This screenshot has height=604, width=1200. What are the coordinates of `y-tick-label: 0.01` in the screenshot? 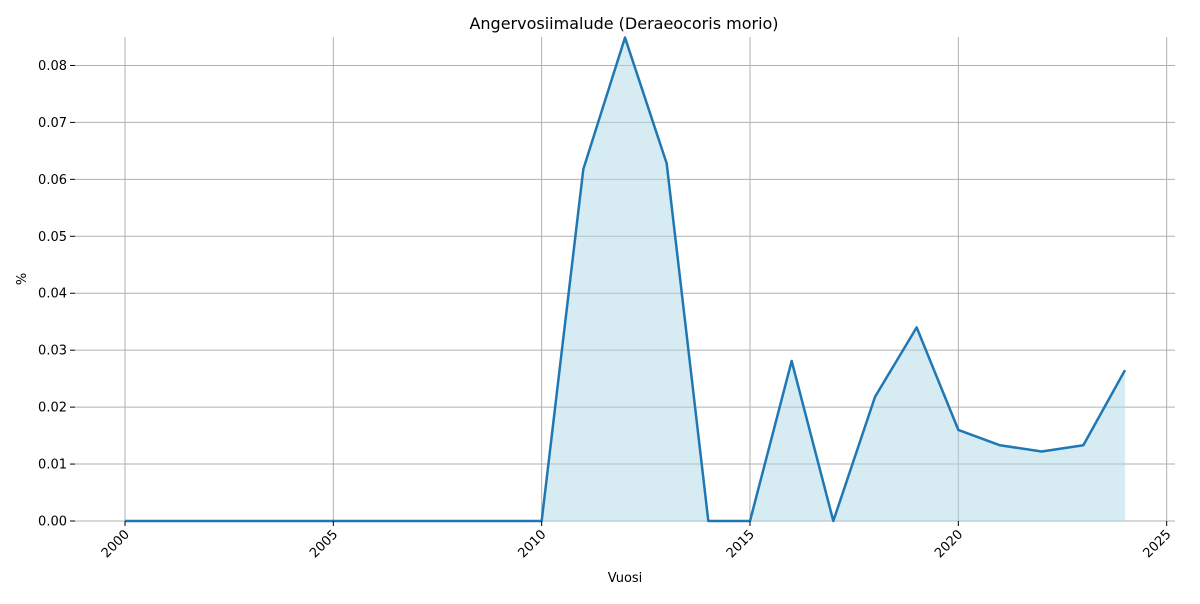 It's located at (52, 465).